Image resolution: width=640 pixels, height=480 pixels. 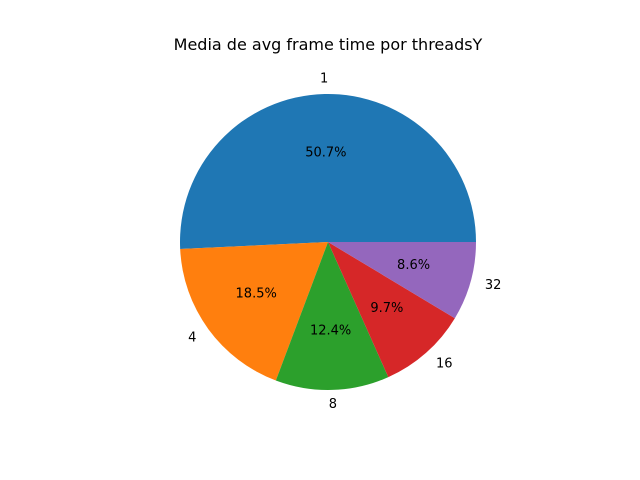 What do you see at coordinates (413, 265) in the screenshot?
I see `slice-percent-32: 8.6%` at bounding box center [413, 265].